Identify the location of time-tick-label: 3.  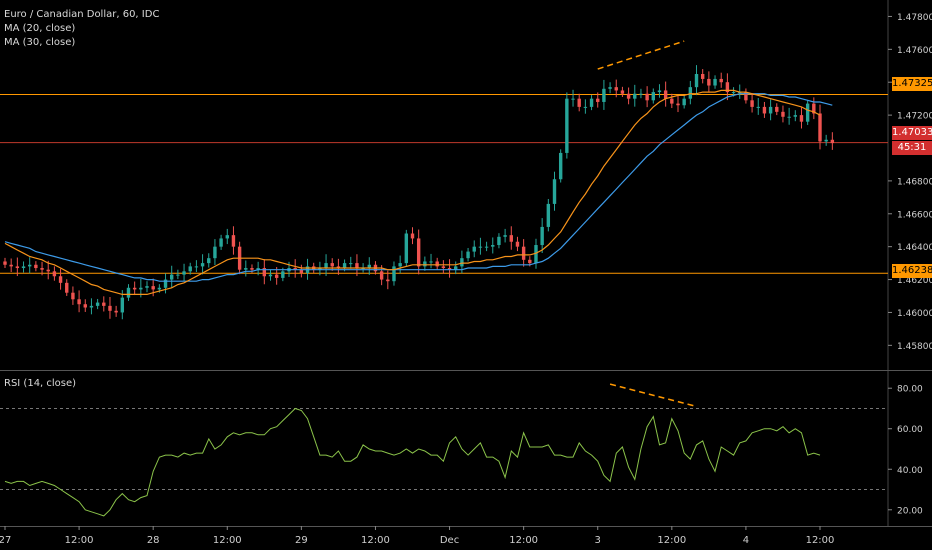
(598, 540).